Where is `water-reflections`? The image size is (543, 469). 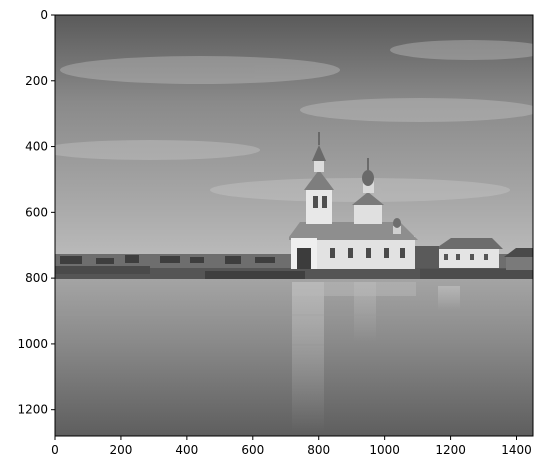 water-reflections is located at coordinates (376, 357).